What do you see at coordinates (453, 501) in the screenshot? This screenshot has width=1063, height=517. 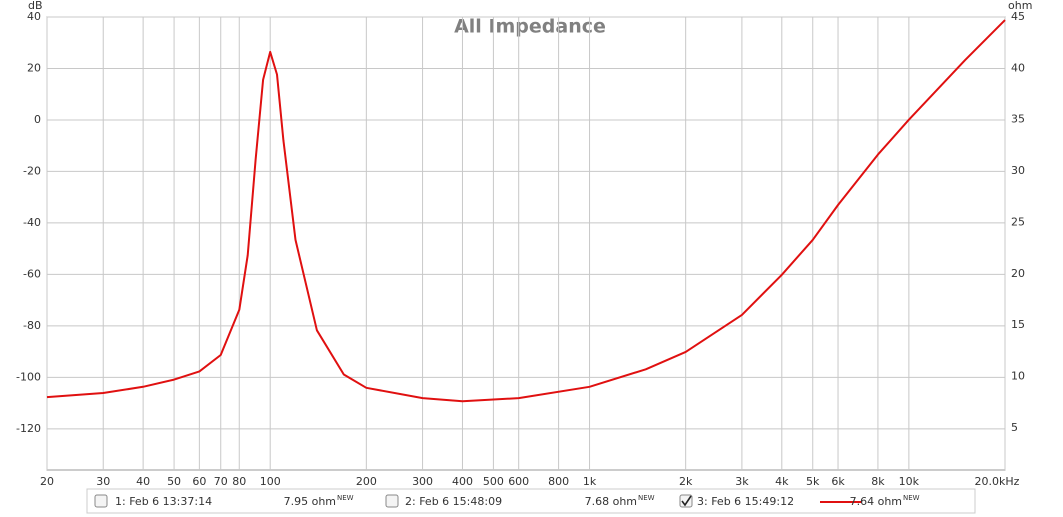 I see `legend-label: 2: Feb 6 15:48:09` at bounding box center [453, 501].